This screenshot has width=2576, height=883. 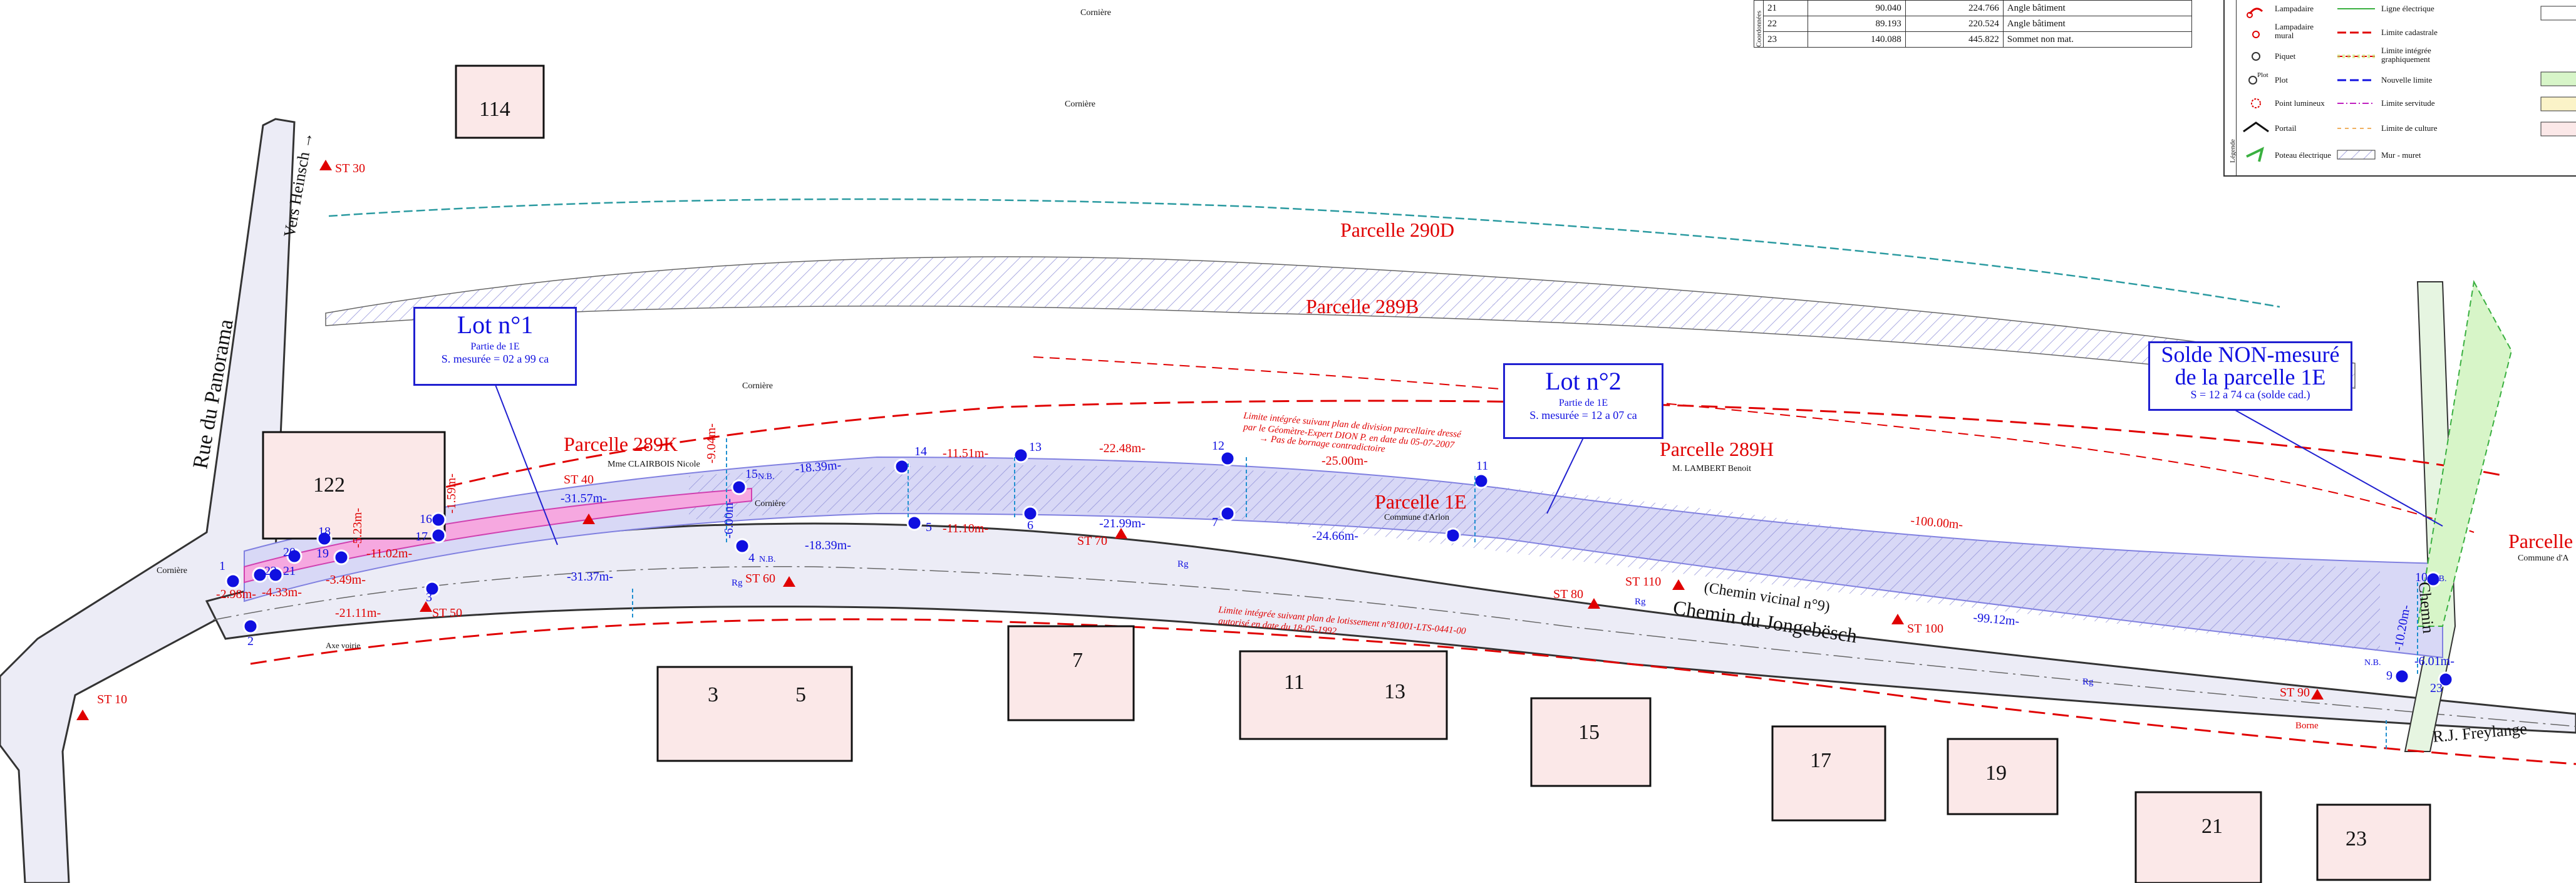 I want to click on svg-text: 17, so click(x=421, y=537).